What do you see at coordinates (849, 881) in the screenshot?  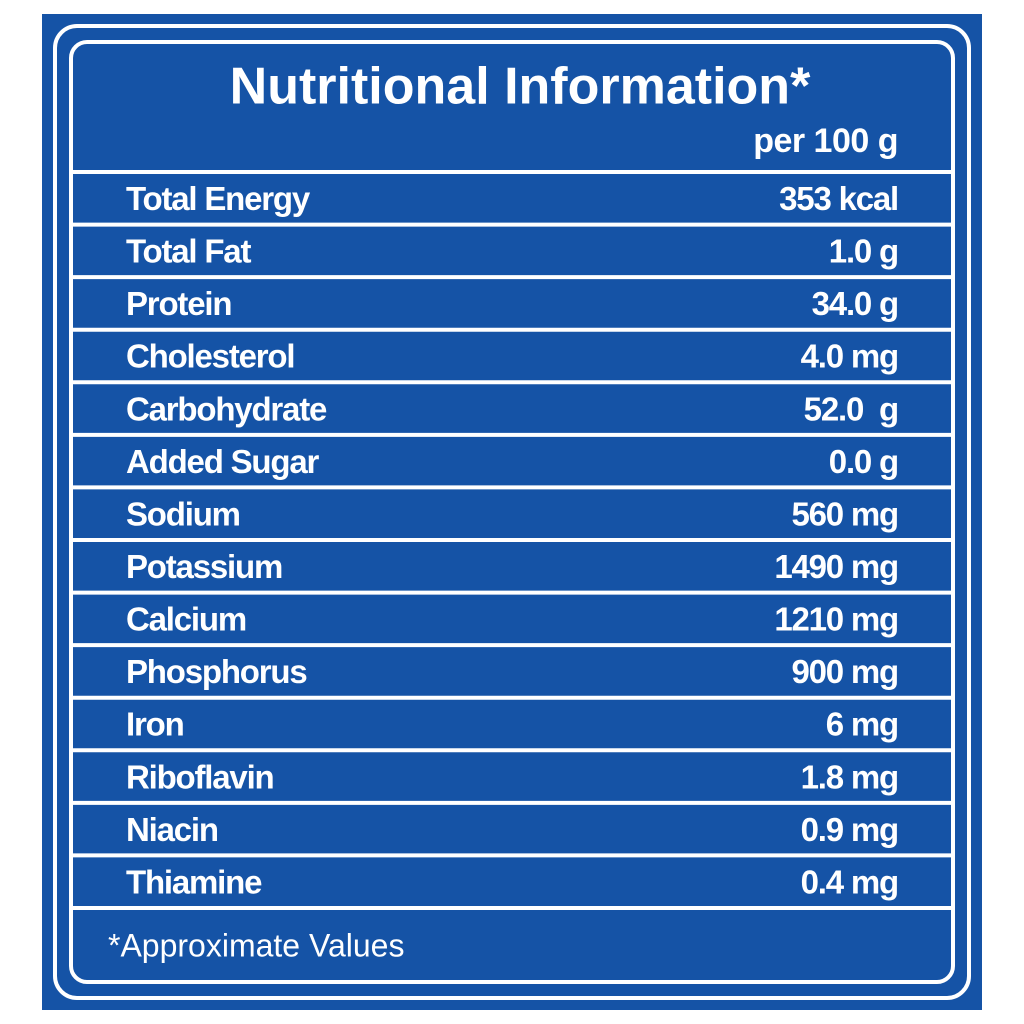 I see `nutrient-amount: 0.4 mg` at bounding box center [849, 881].